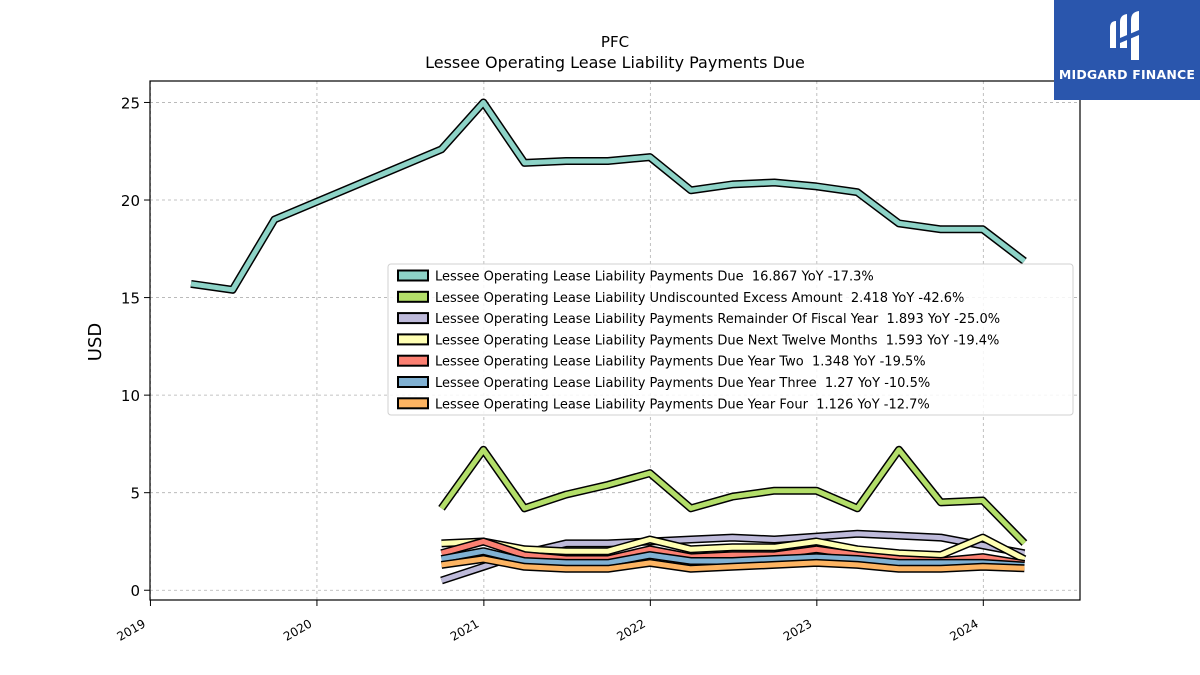 The height and width of the screenshot is (675, 1200). Describe the element at coordinates (130, 201) in the screenshot. I see `y-tick-label: 20` at that location.